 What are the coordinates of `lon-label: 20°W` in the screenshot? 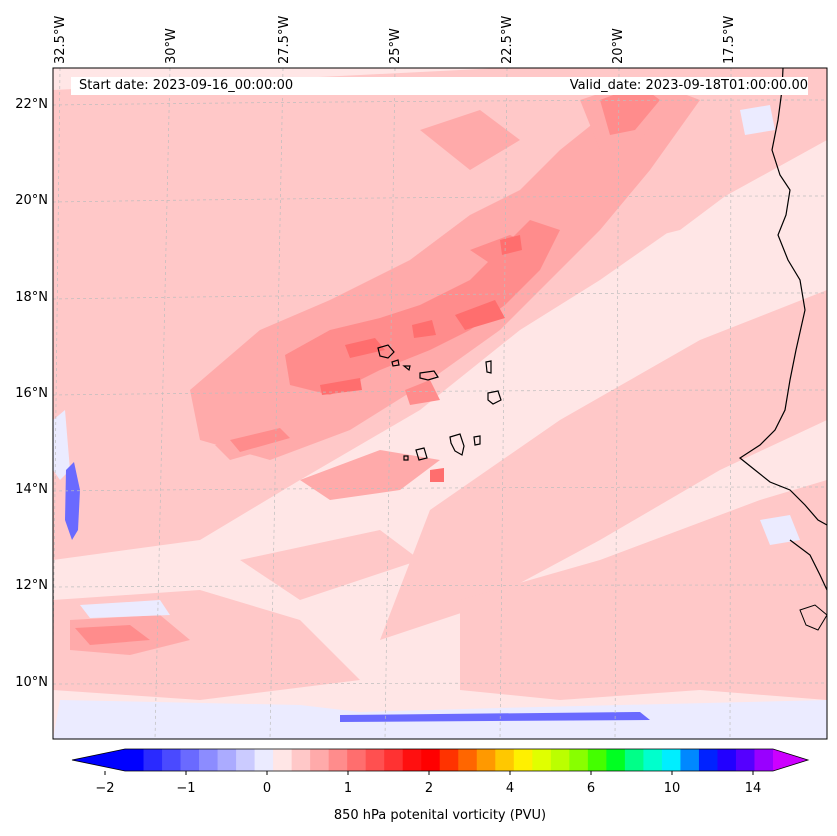 It's located at (618, 46).